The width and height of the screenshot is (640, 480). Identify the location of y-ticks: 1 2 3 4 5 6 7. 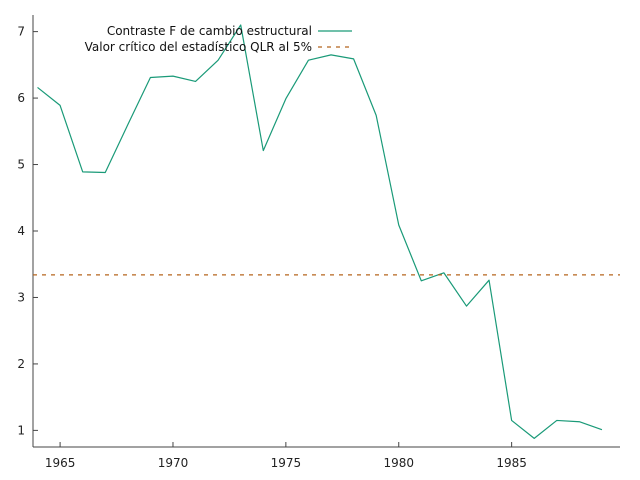
(27, 231).